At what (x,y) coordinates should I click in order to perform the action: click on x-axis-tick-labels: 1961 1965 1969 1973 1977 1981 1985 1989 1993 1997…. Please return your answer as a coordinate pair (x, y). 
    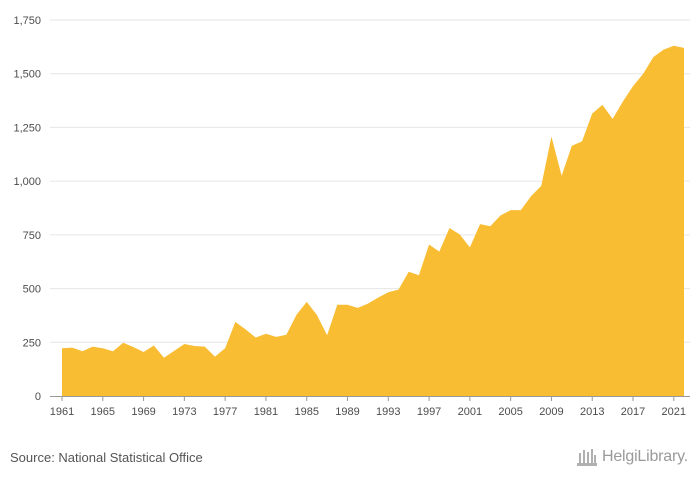
    Looking at the image, I should click on (368, 412).